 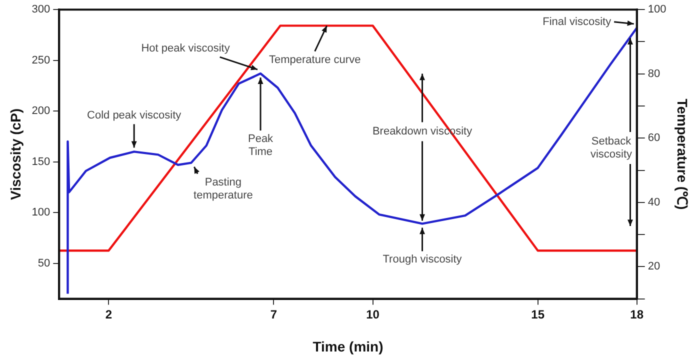 What do you see at coordinates (654, 202) in the screenshot?
I see `y2-tick-label: 40` at bounding box center [654, 202].